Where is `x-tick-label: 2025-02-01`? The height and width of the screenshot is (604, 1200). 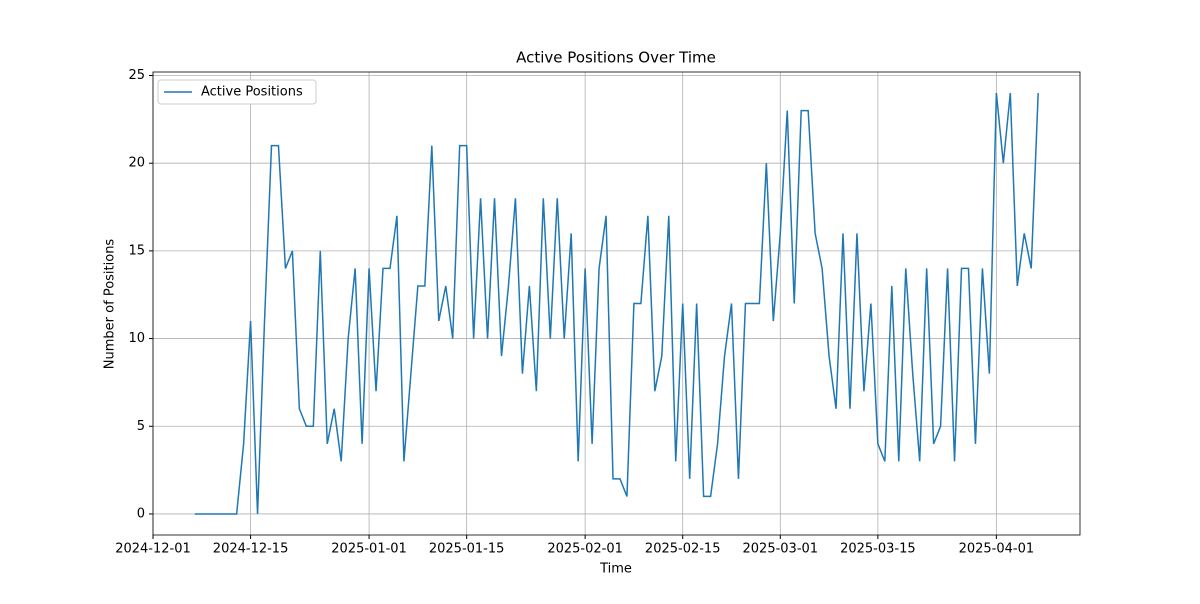 x-tick-label: 2025-02-01 is located at coordinates (585, 549).